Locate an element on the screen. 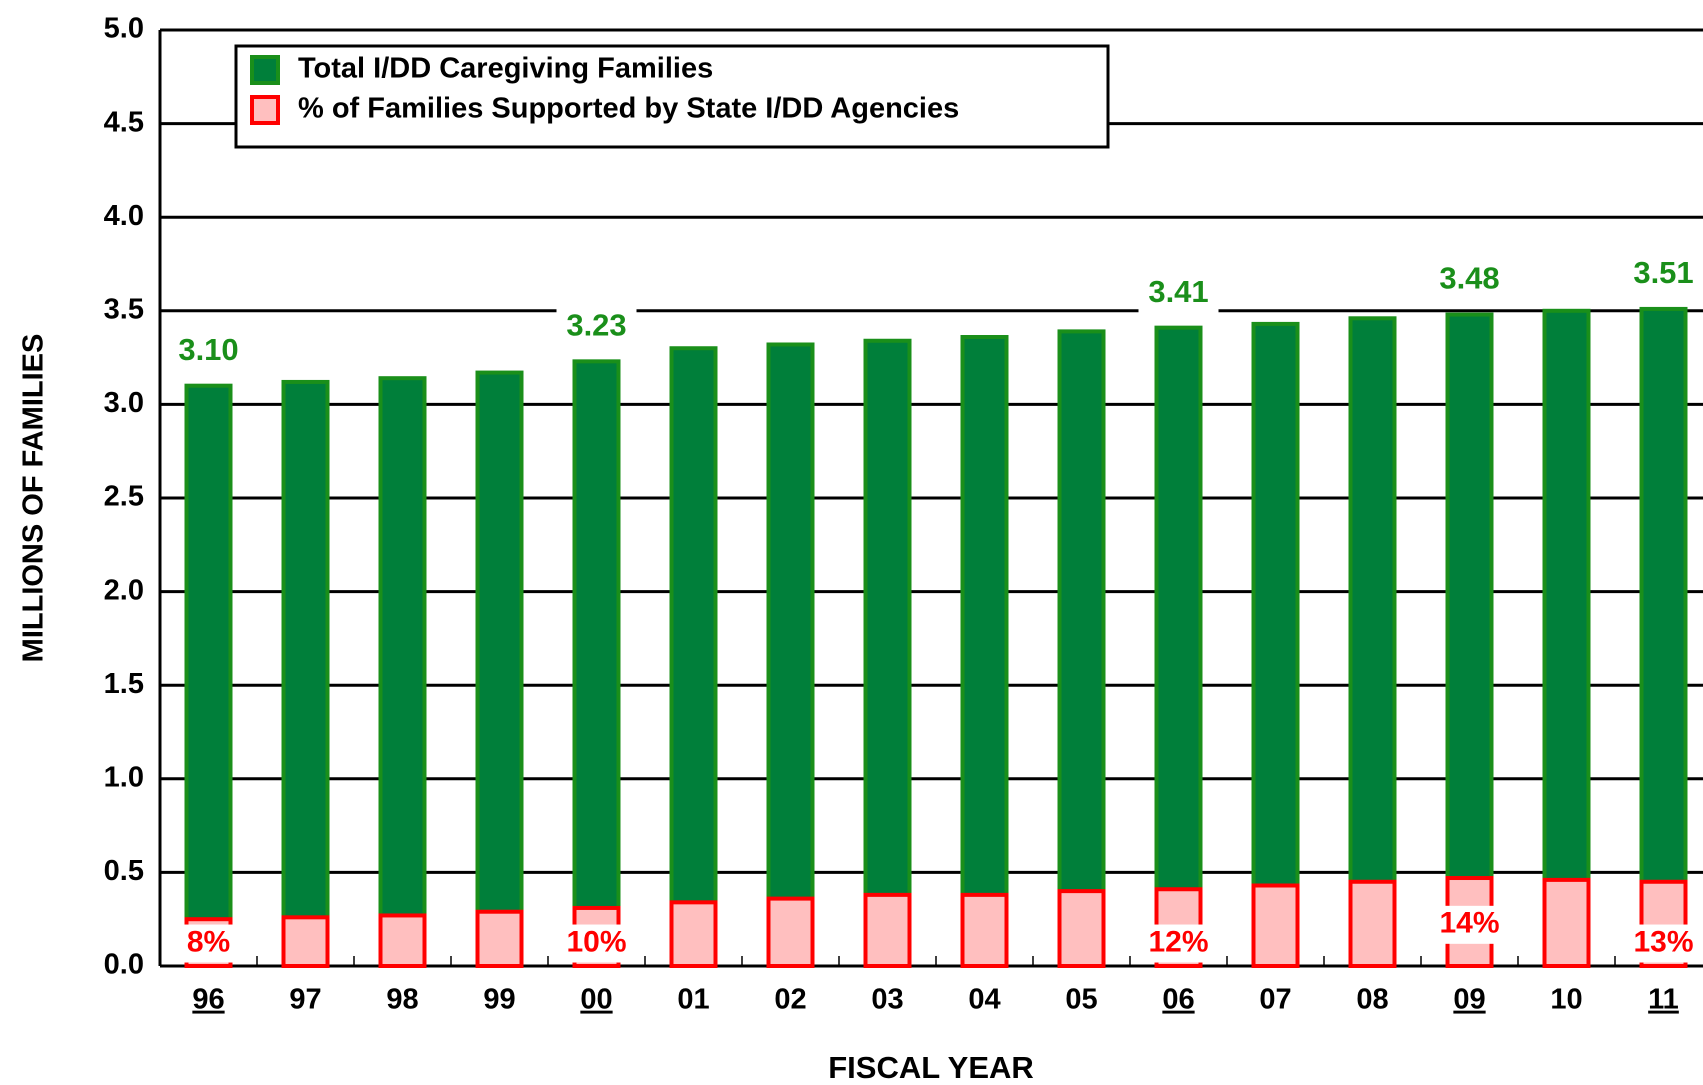  percent-label: 10% is located at coordinates (596, 941).